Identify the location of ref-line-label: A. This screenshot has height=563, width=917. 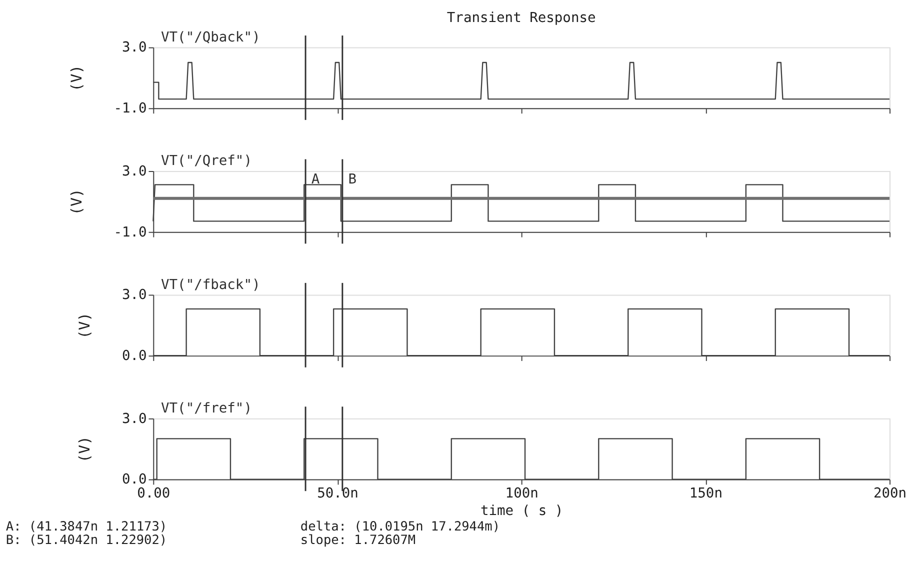
(315, 179).